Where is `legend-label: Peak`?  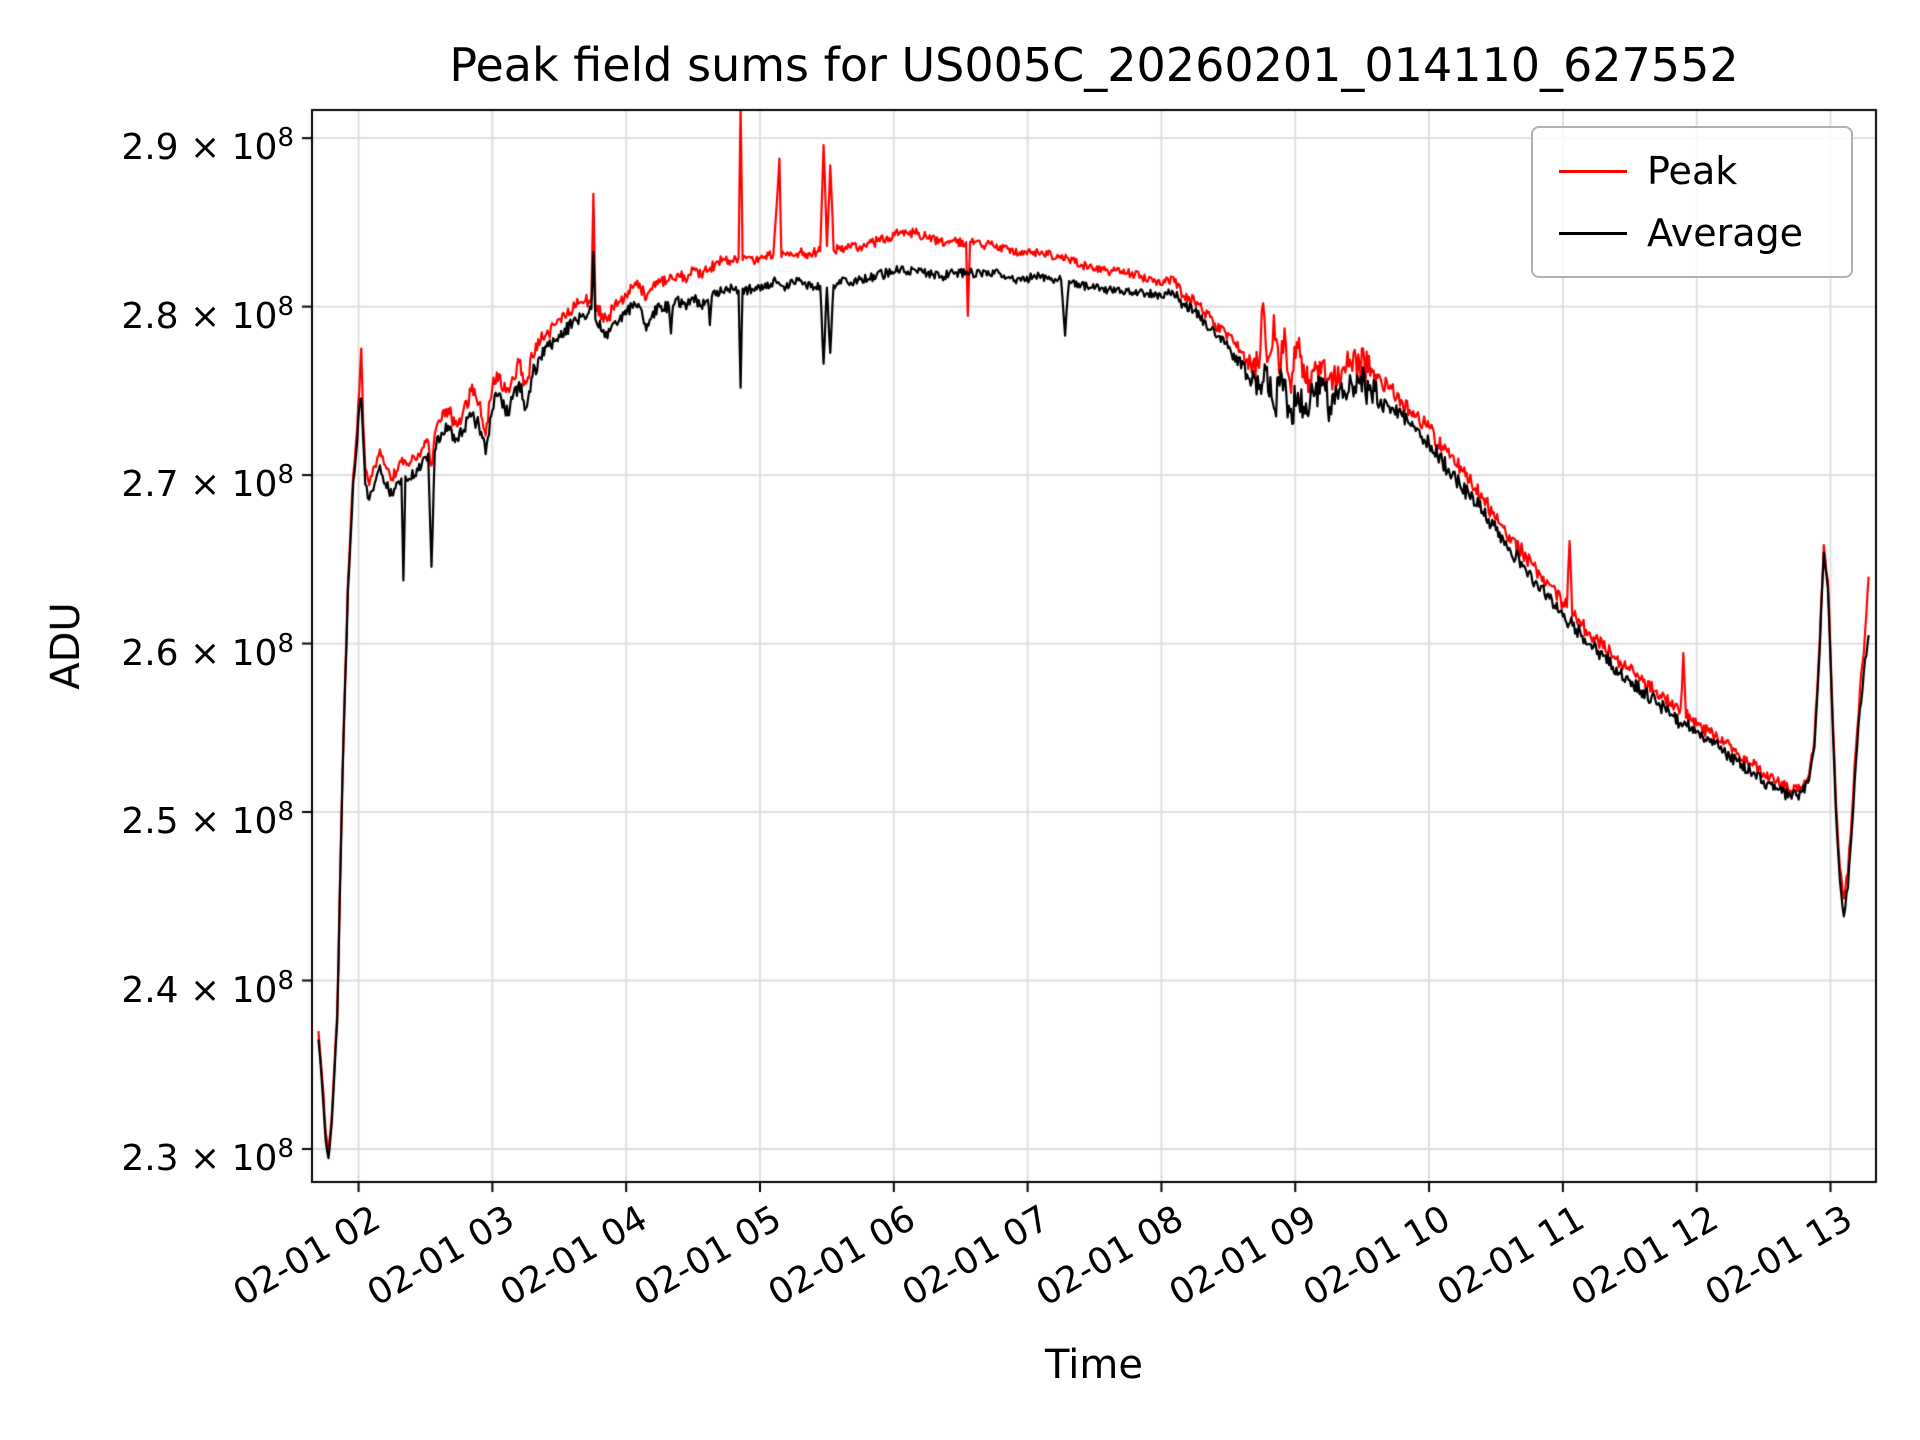
legend-label: Peak is located at coordinates (1692, 171).